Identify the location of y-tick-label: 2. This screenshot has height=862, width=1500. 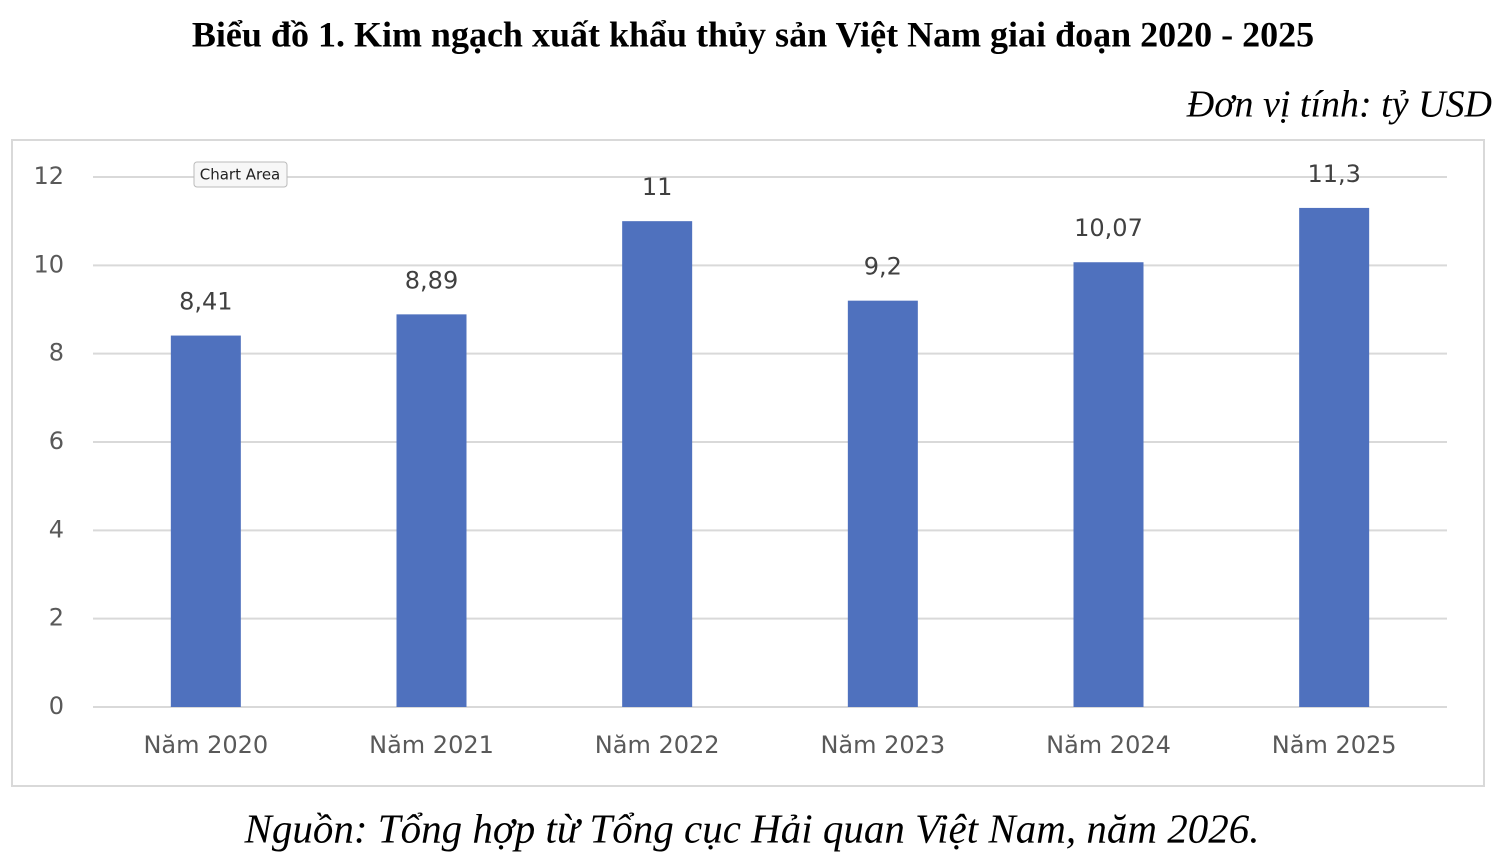
(56, 618).